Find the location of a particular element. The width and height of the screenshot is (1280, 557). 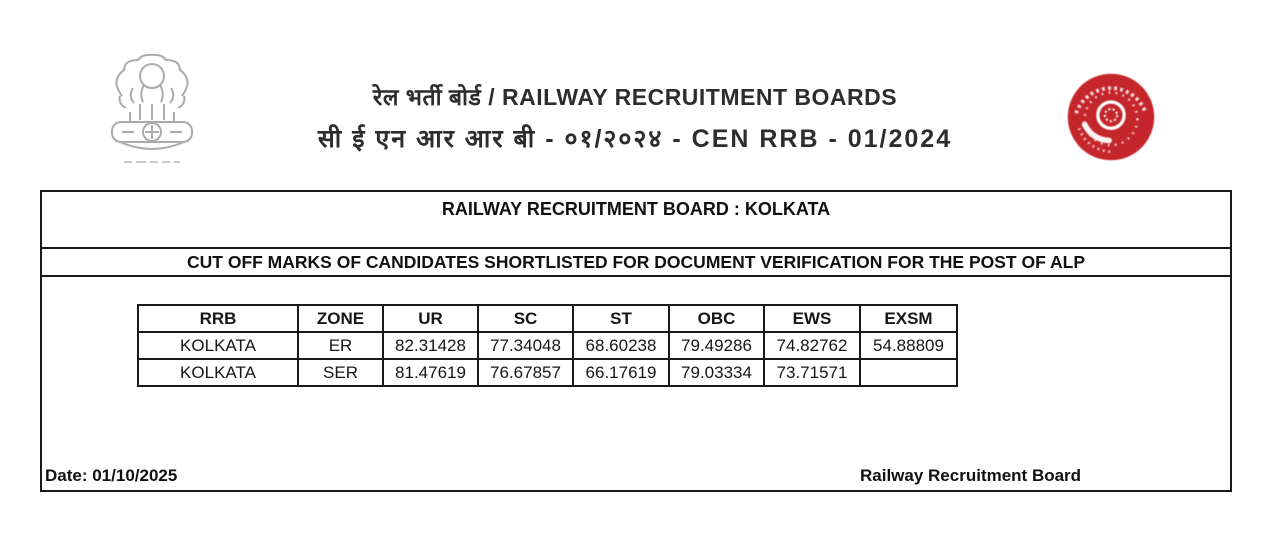

cell-ur: 82.31428 is located at coordinates (430, 345).